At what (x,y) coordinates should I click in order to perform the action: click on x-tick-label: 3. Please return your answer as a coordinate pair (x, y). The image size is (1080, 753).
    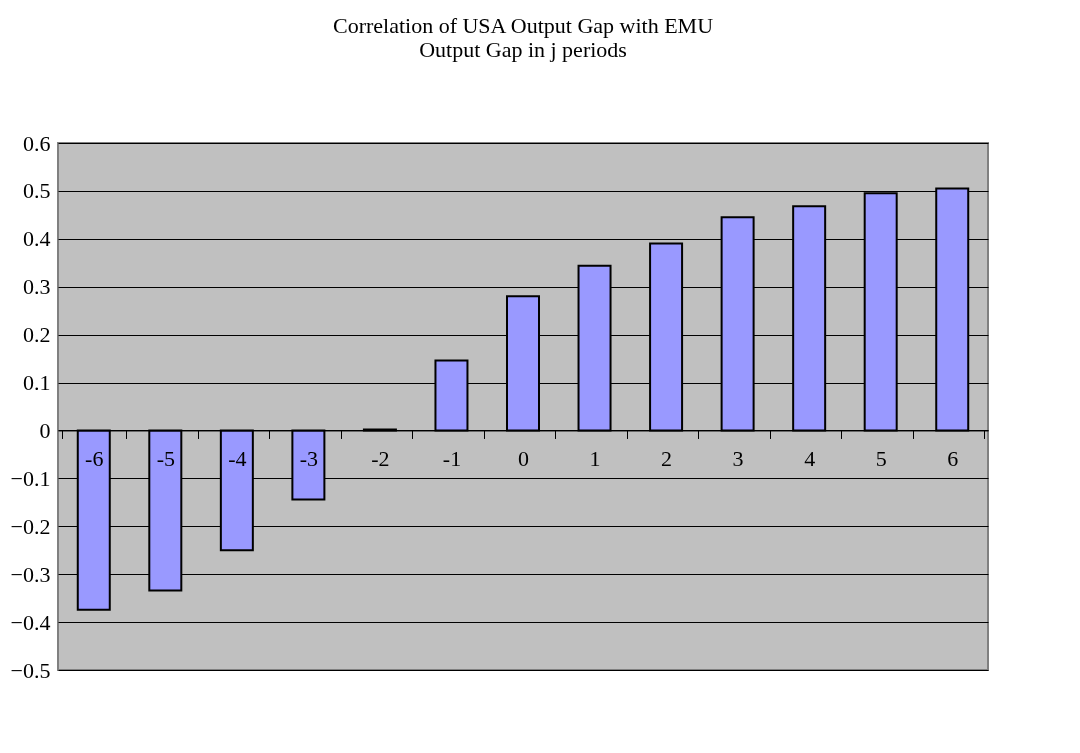
    Looking at the image, I should click on (738, 458).